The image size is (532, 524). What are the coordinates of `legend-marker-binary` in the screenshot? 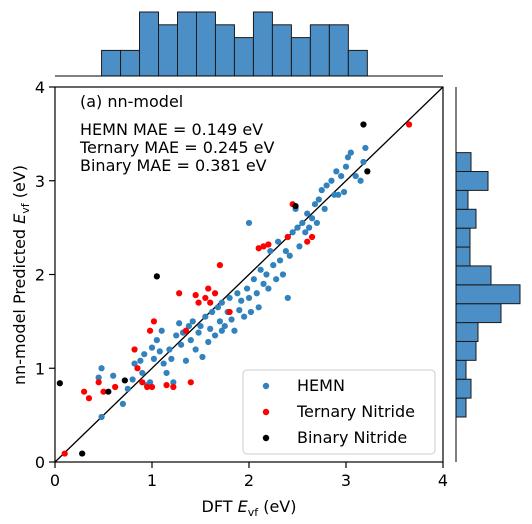 It's located at (266, 438).